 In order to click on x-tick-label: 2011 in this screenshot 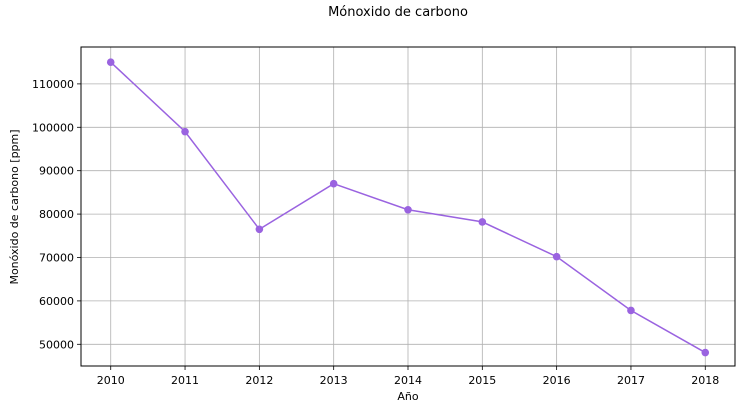, I will do `click(185, 380)`.